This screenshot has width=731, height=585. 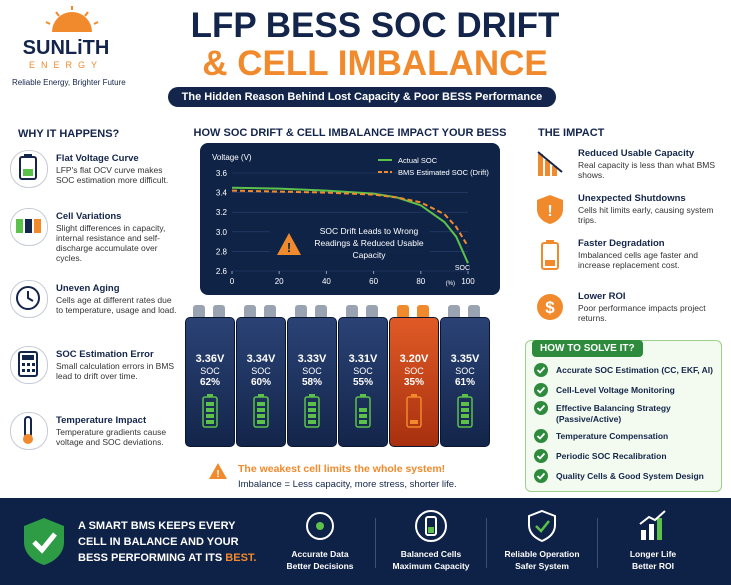 I want to click on impact-icon: !, so click(x=550, y=209).